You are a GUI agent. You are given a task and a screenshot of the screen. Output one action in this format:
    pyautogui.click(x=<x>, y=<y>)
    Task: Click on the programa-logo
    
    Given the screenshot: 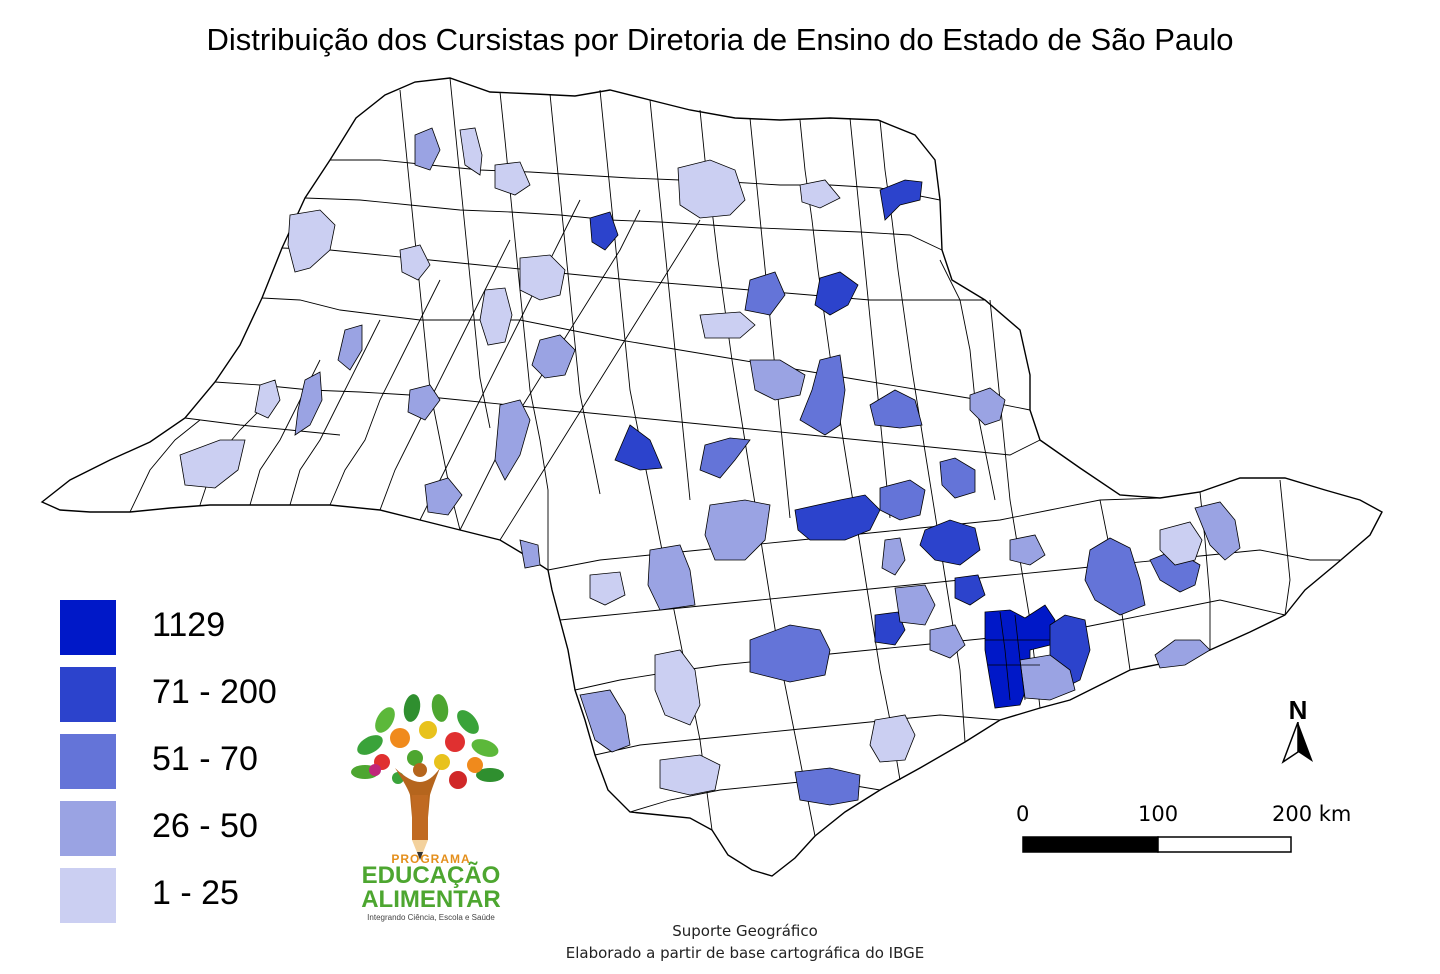 What is the action you would take?
    pyautogui.click(x=427, y=777)
    